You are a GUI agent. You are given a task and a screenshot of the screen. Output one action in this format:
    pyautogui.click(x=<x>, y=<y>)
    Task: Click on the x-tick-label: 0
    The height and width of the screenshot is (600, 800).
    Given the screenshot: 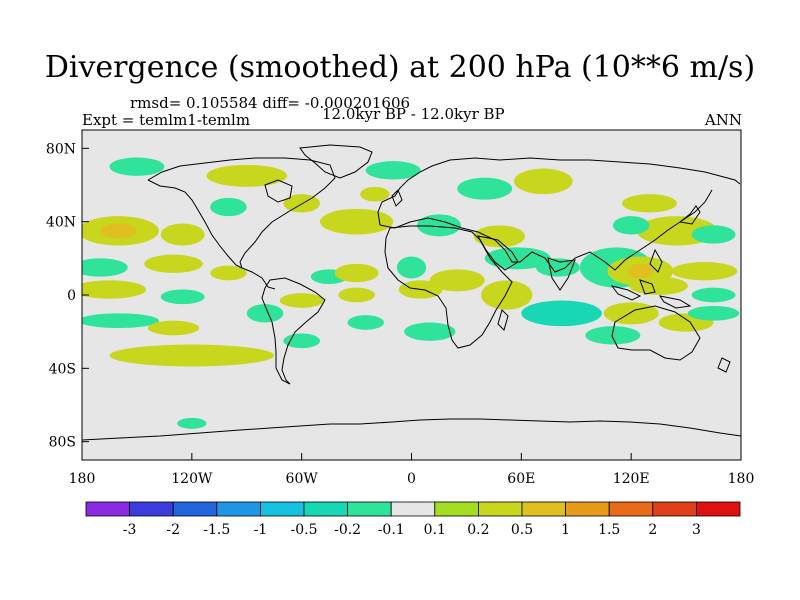 What is the action you would take?
    pyautogui.click(x=411, y=479)
    